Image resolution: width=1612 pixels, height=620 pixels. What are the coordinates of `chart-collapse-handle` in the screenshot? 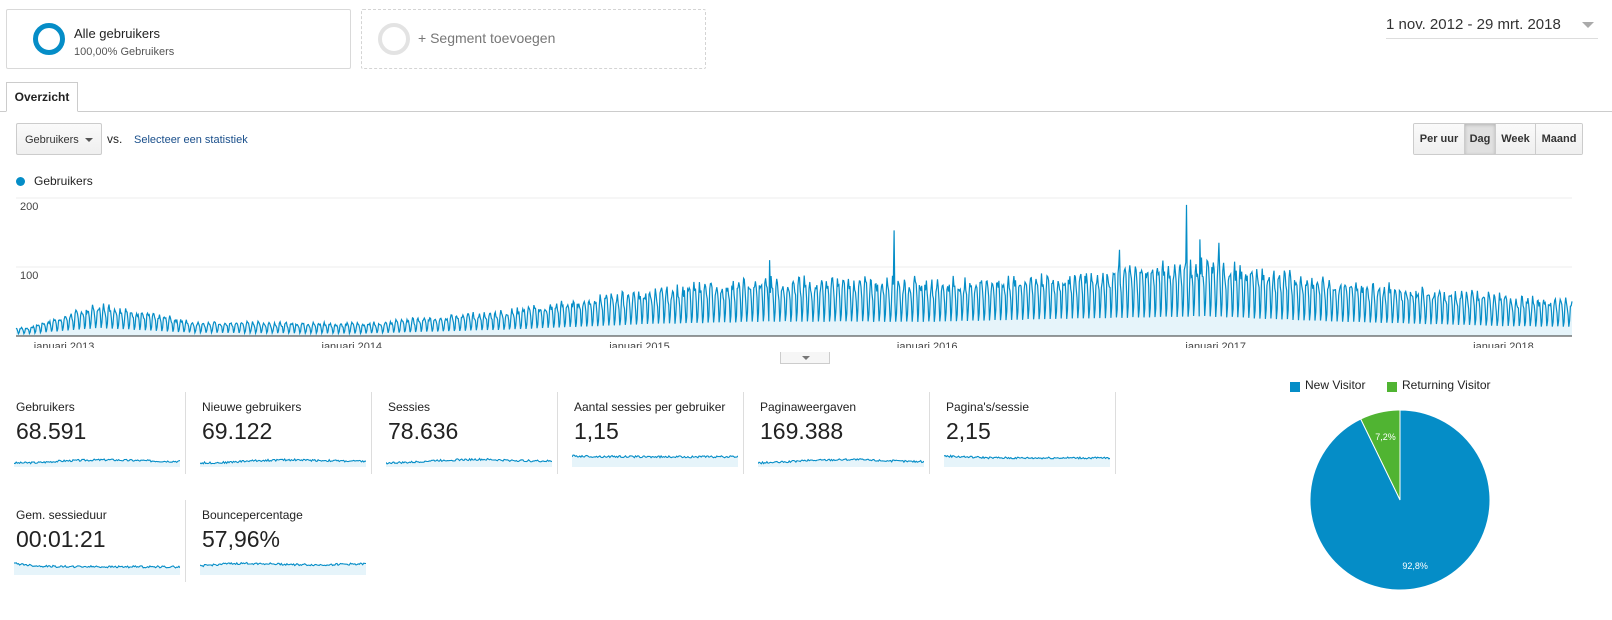 It's located at (805, 358).